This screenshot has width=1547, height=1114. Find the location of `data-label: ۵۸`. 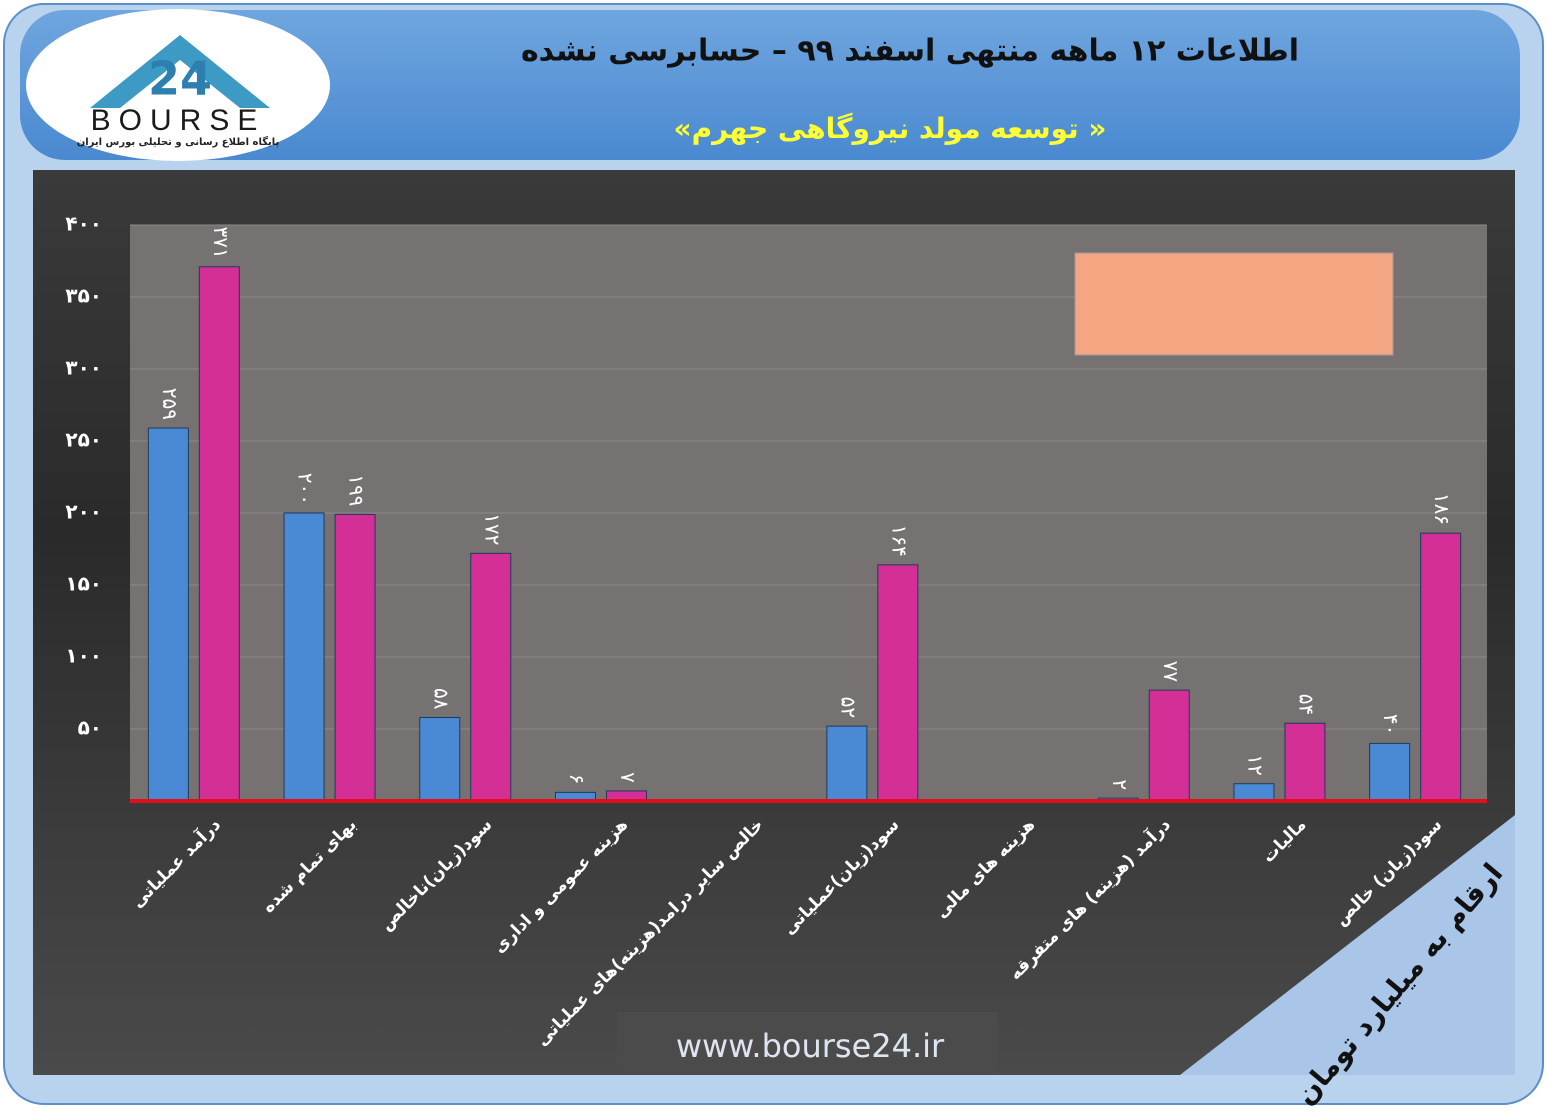

data-label: ۵۸ is located at coordinates (441, 699).